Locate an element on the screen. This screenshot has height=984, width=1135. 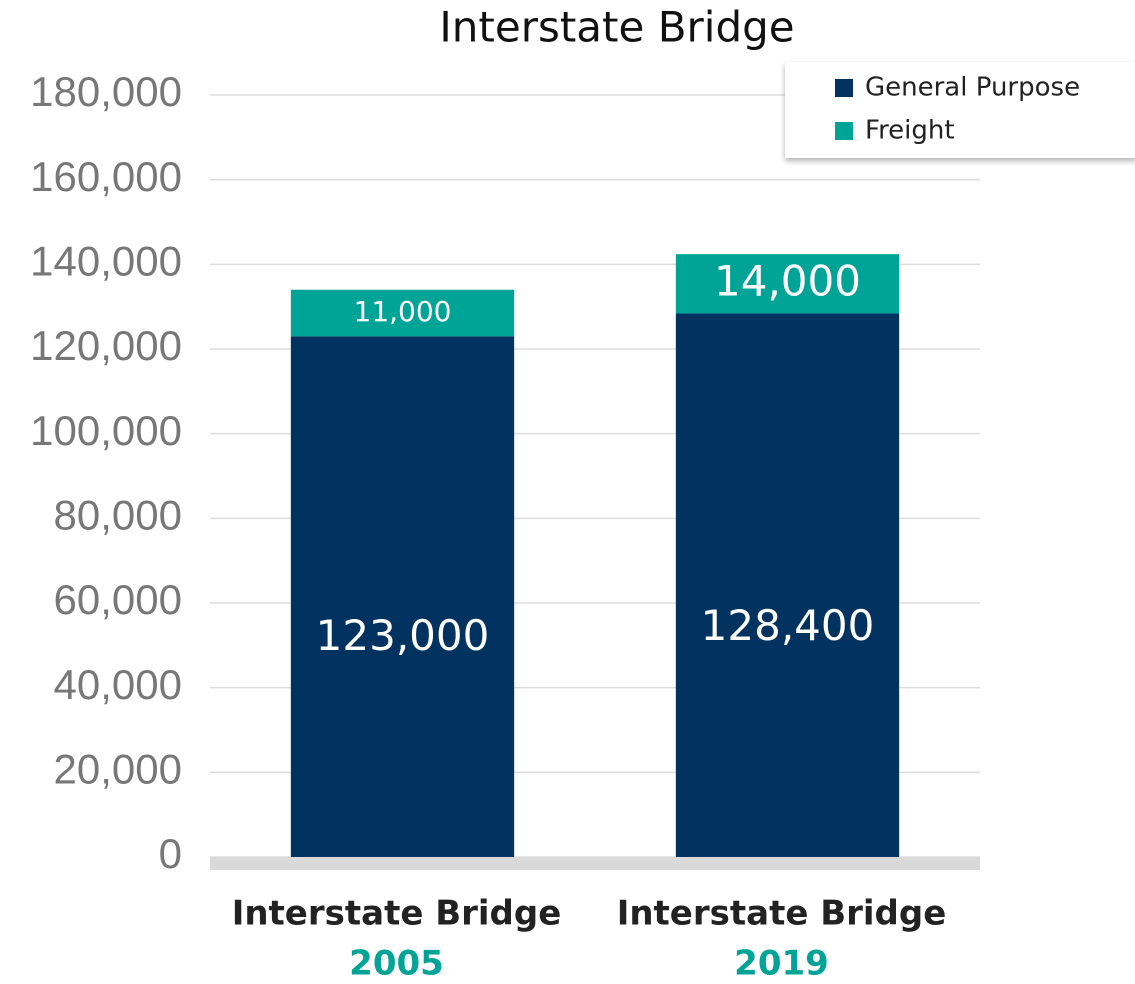
x-tick-label: 2019 is located at coordinates (781, 964).